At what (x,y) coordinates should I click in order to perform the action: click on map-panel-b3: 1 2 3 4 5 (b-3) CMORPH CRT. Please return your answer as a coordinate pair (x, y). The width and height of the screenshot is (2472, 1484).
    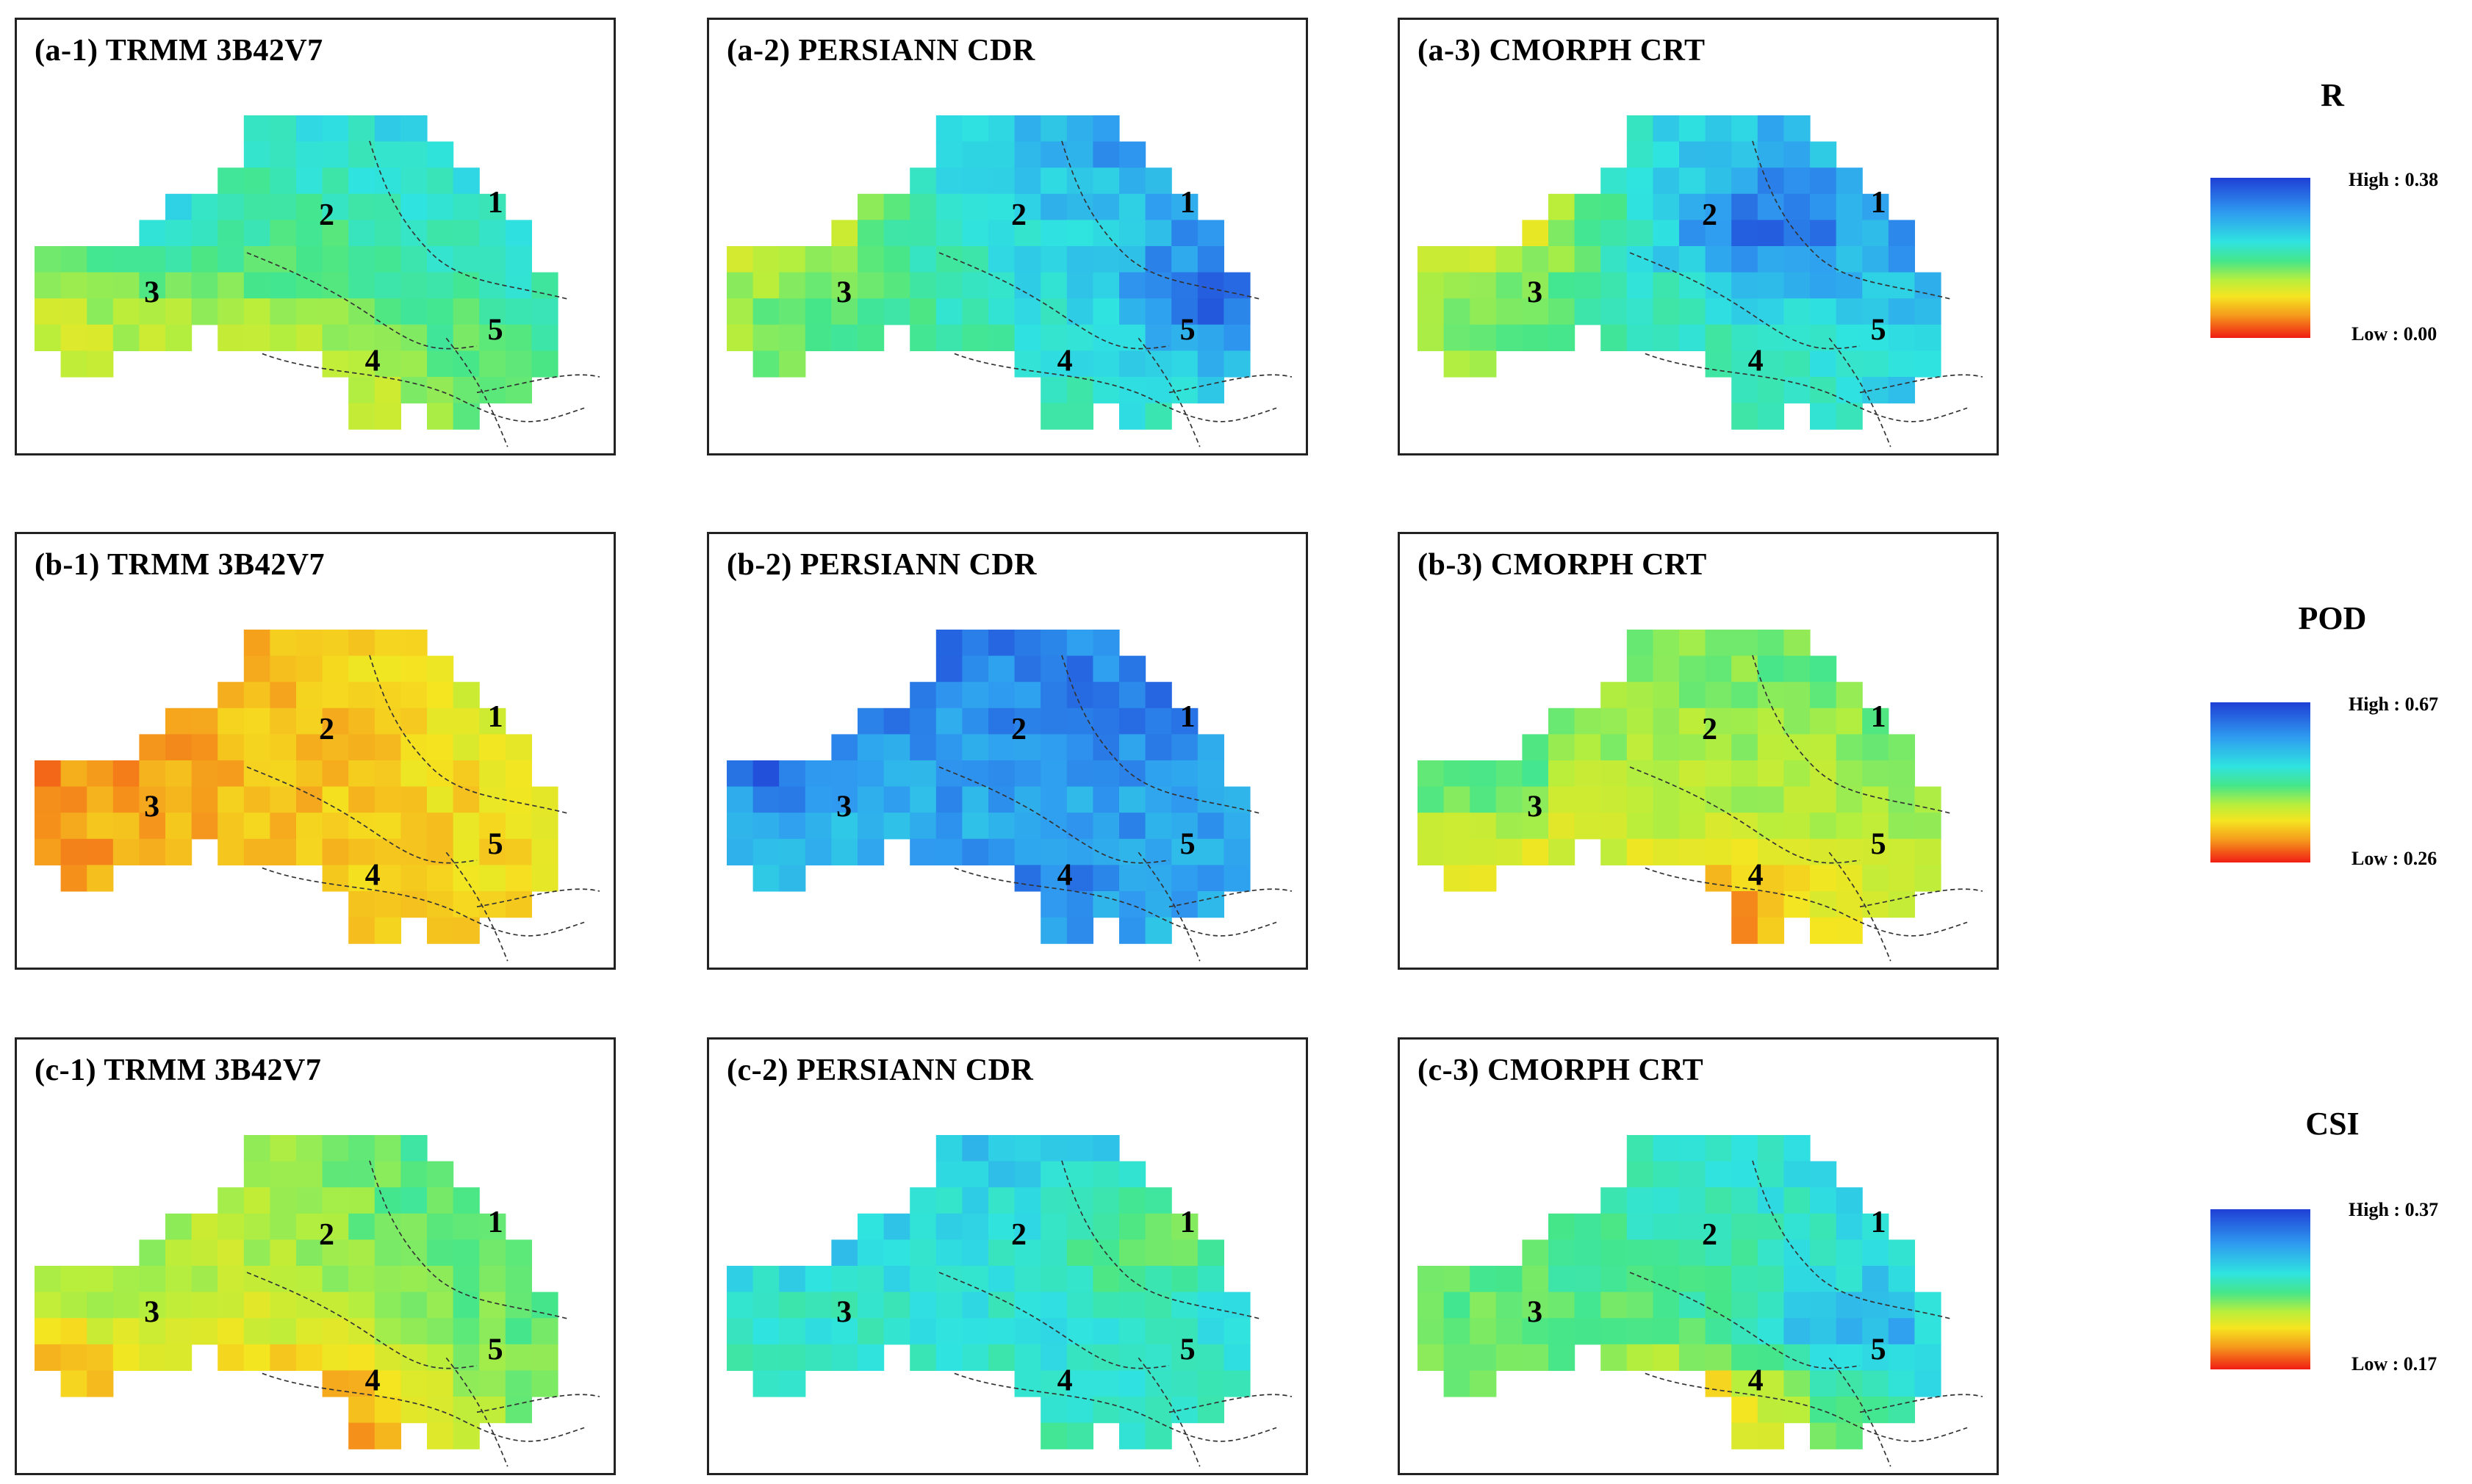
    Looking at the image, I should click on (1698, 751).